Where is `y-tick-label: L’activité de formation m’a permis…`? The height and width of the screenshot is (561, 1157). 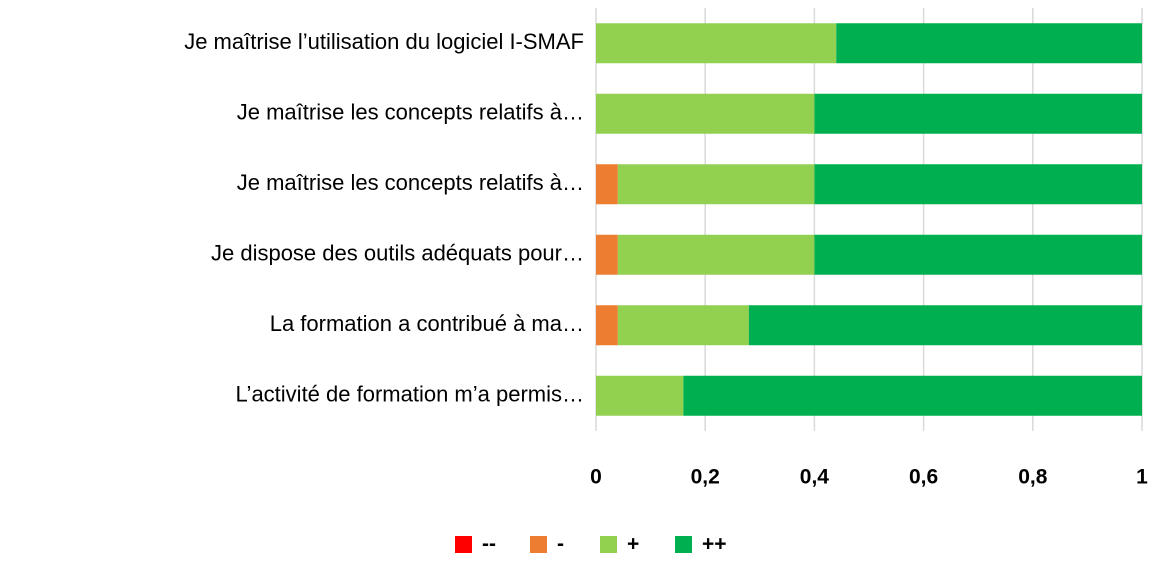
y-tick-label: L’activité de formation m’a permis… is located at coordinates (410, 394).